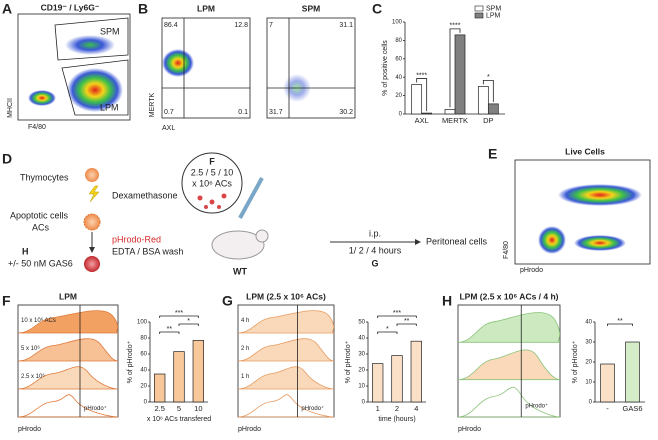  I want to click on x-label: x 10⁶ ACs transfered, so click(179, 419).